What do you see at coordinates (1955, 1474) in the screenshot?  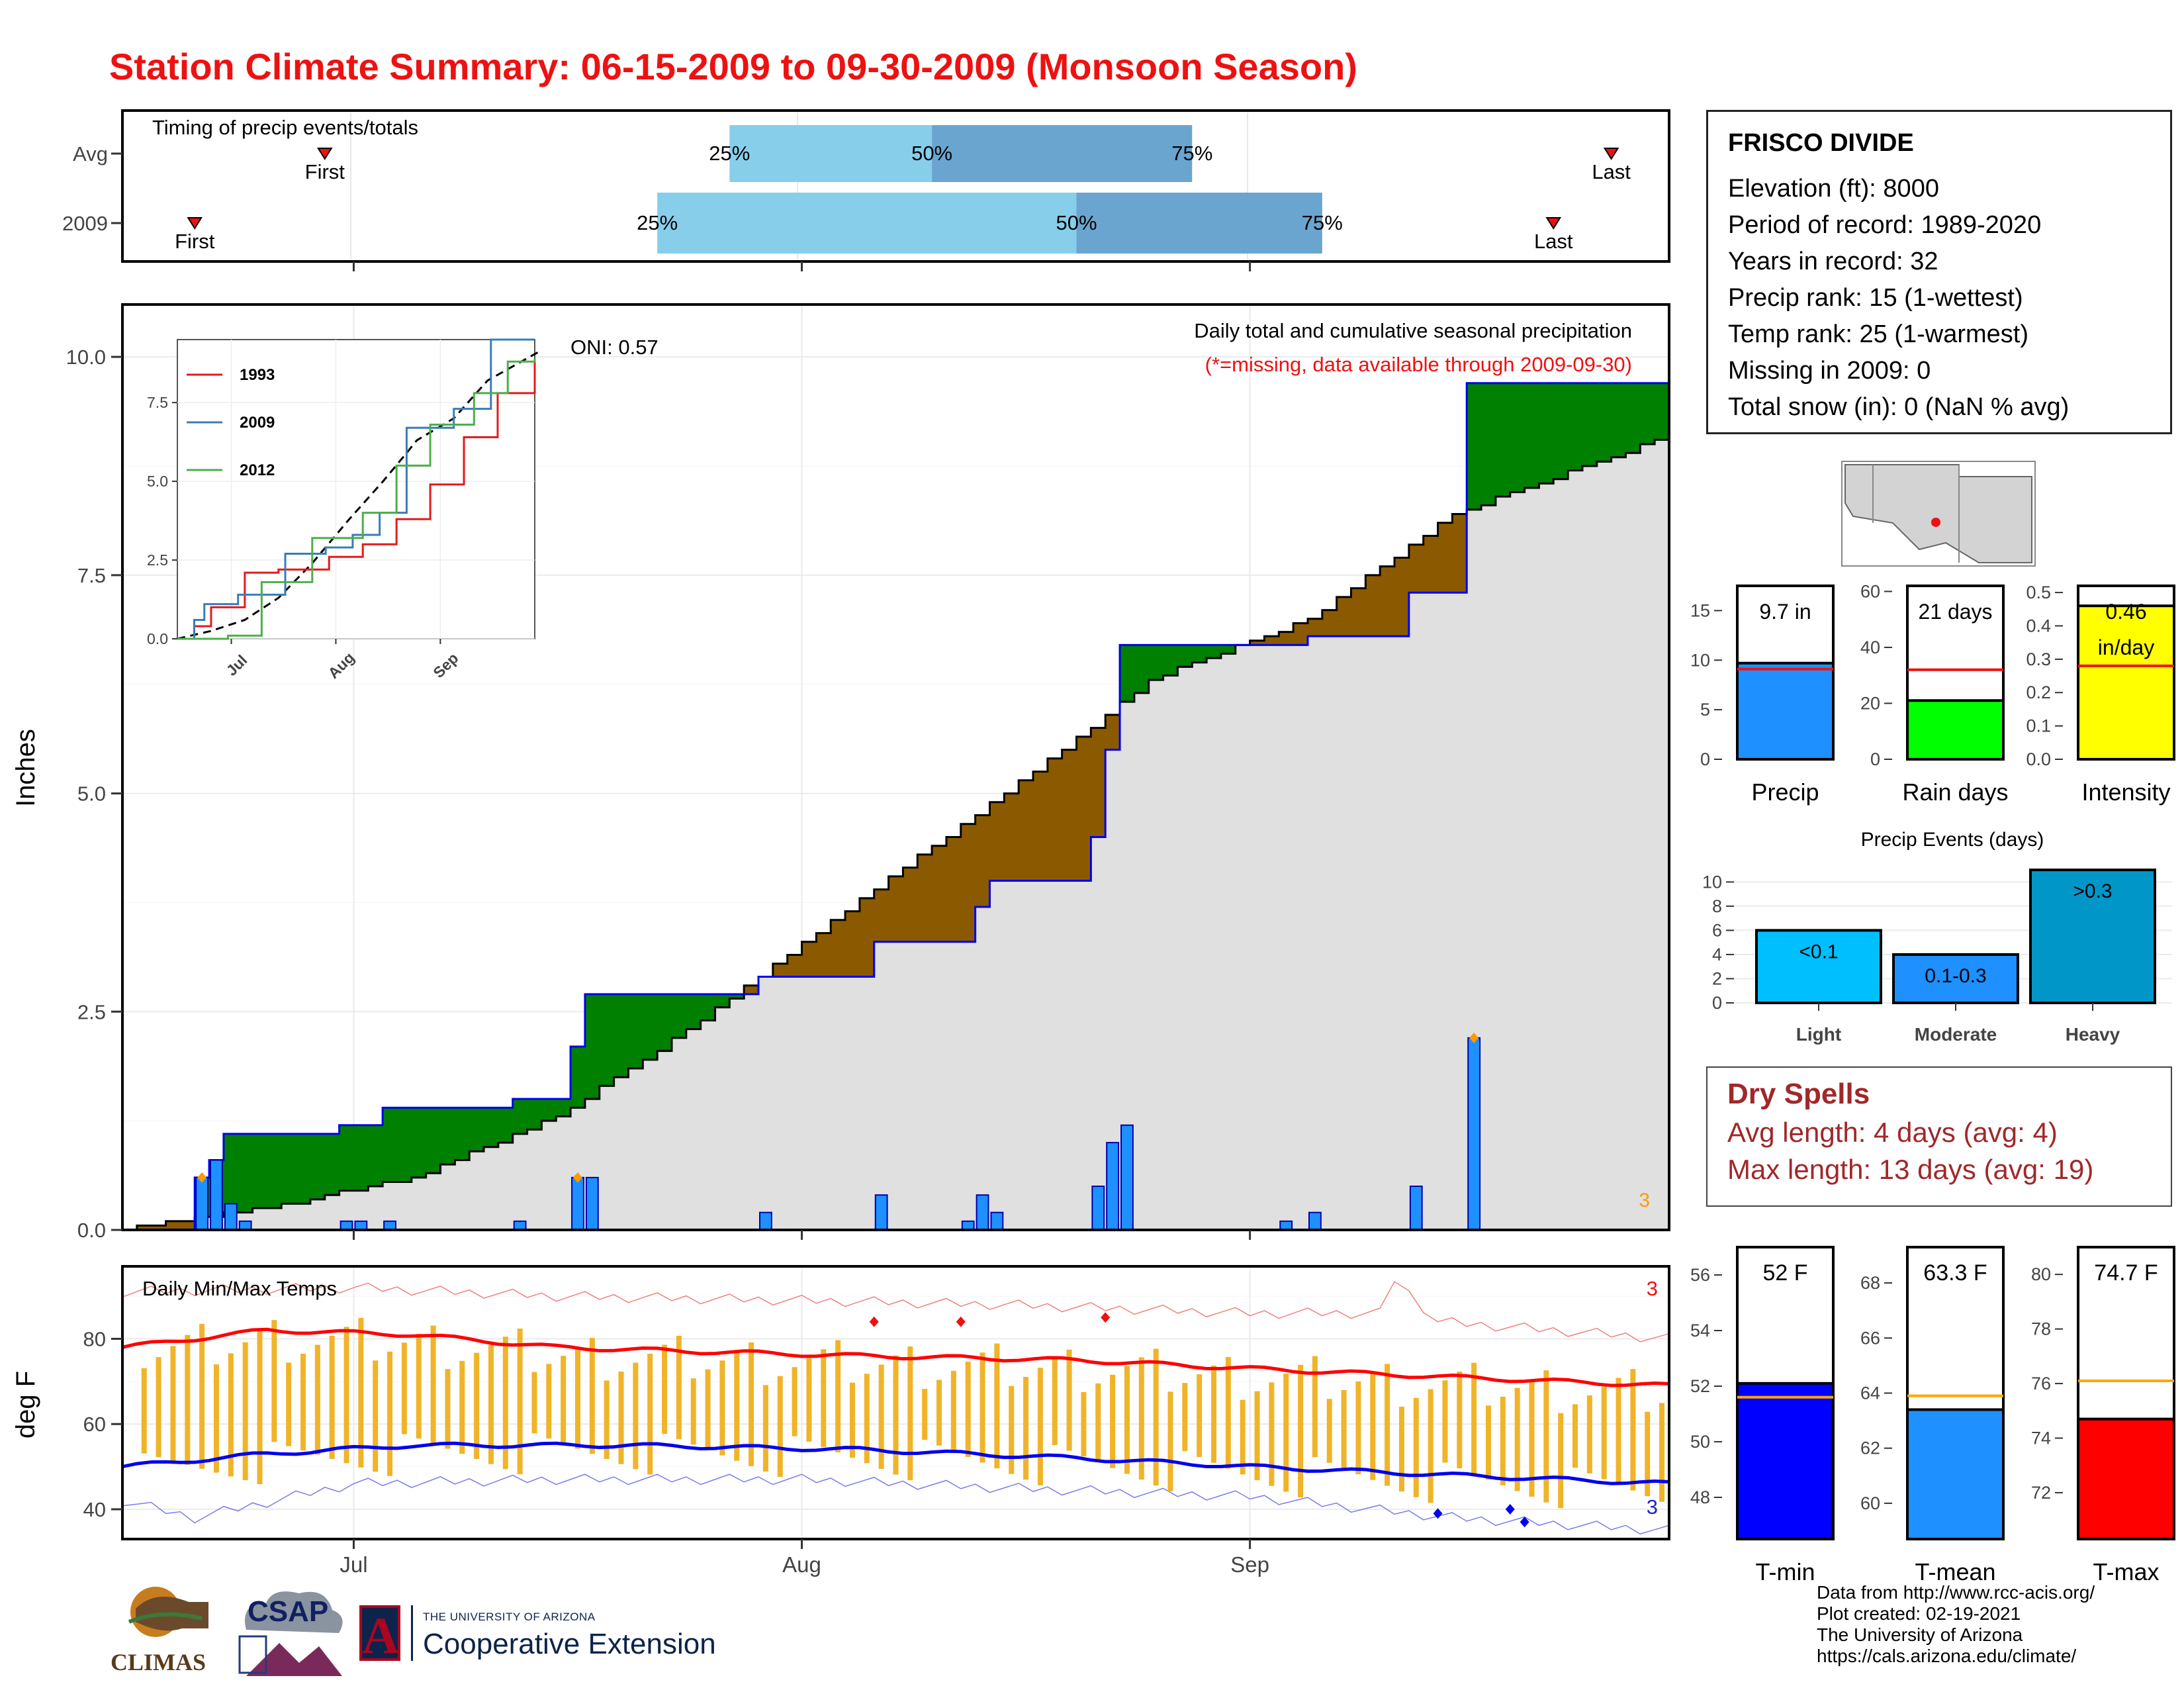 I see `summary-bar-t-mean` at bounding box center [1955, 1474].